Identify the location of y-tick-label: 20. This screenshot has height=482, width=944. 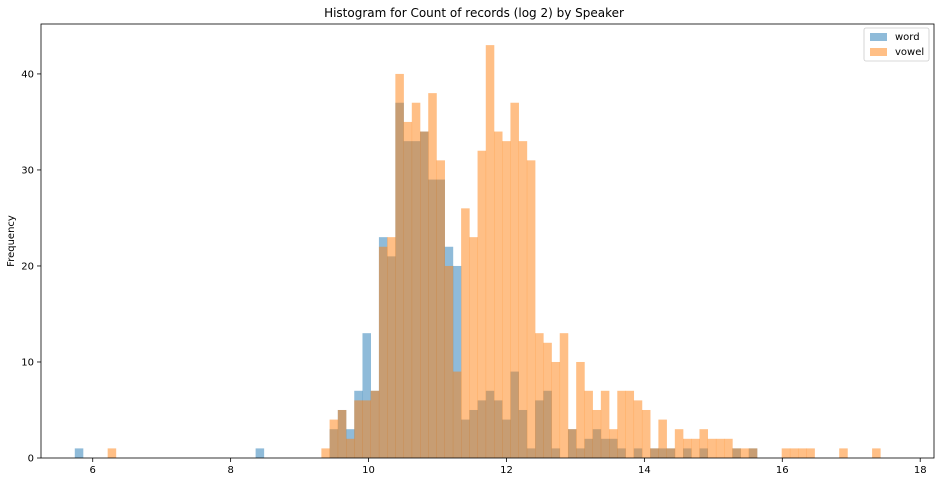
(27, 266).